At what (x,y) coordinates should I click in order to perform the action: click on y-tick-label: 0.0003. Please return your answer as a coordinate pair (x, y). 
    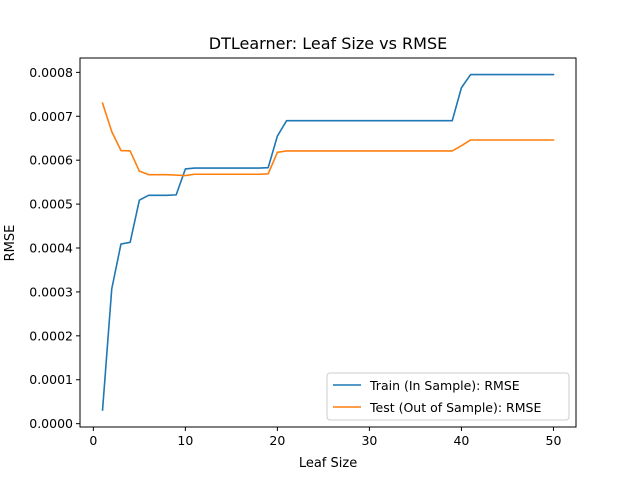
    Looking at the image, I should click on (51, 291).